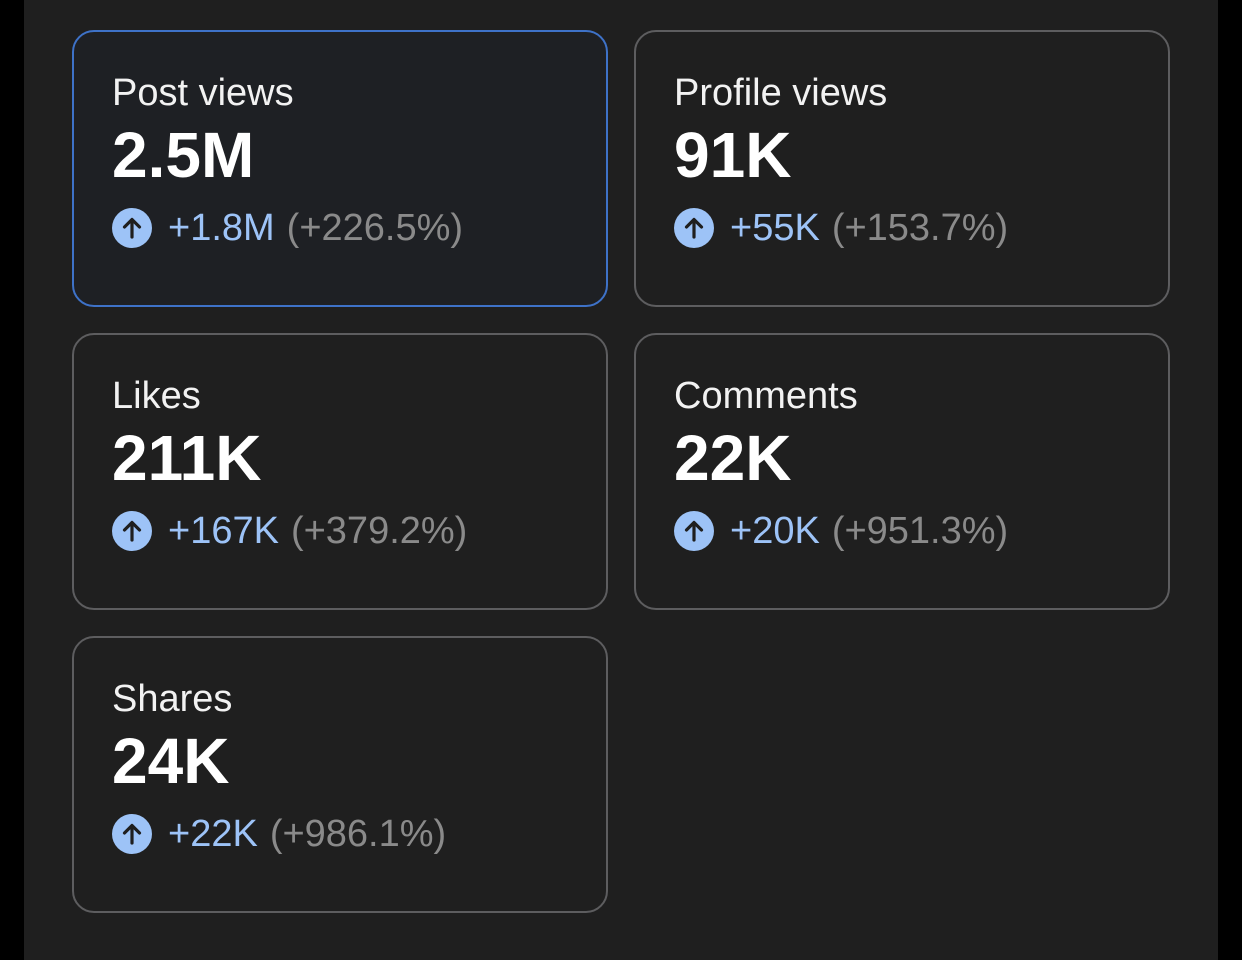 This screenshot has height=960, width=1242. Describe the element at coordinates (171, 761) in the screenshot. I see `stat-value: 24K` at that location.